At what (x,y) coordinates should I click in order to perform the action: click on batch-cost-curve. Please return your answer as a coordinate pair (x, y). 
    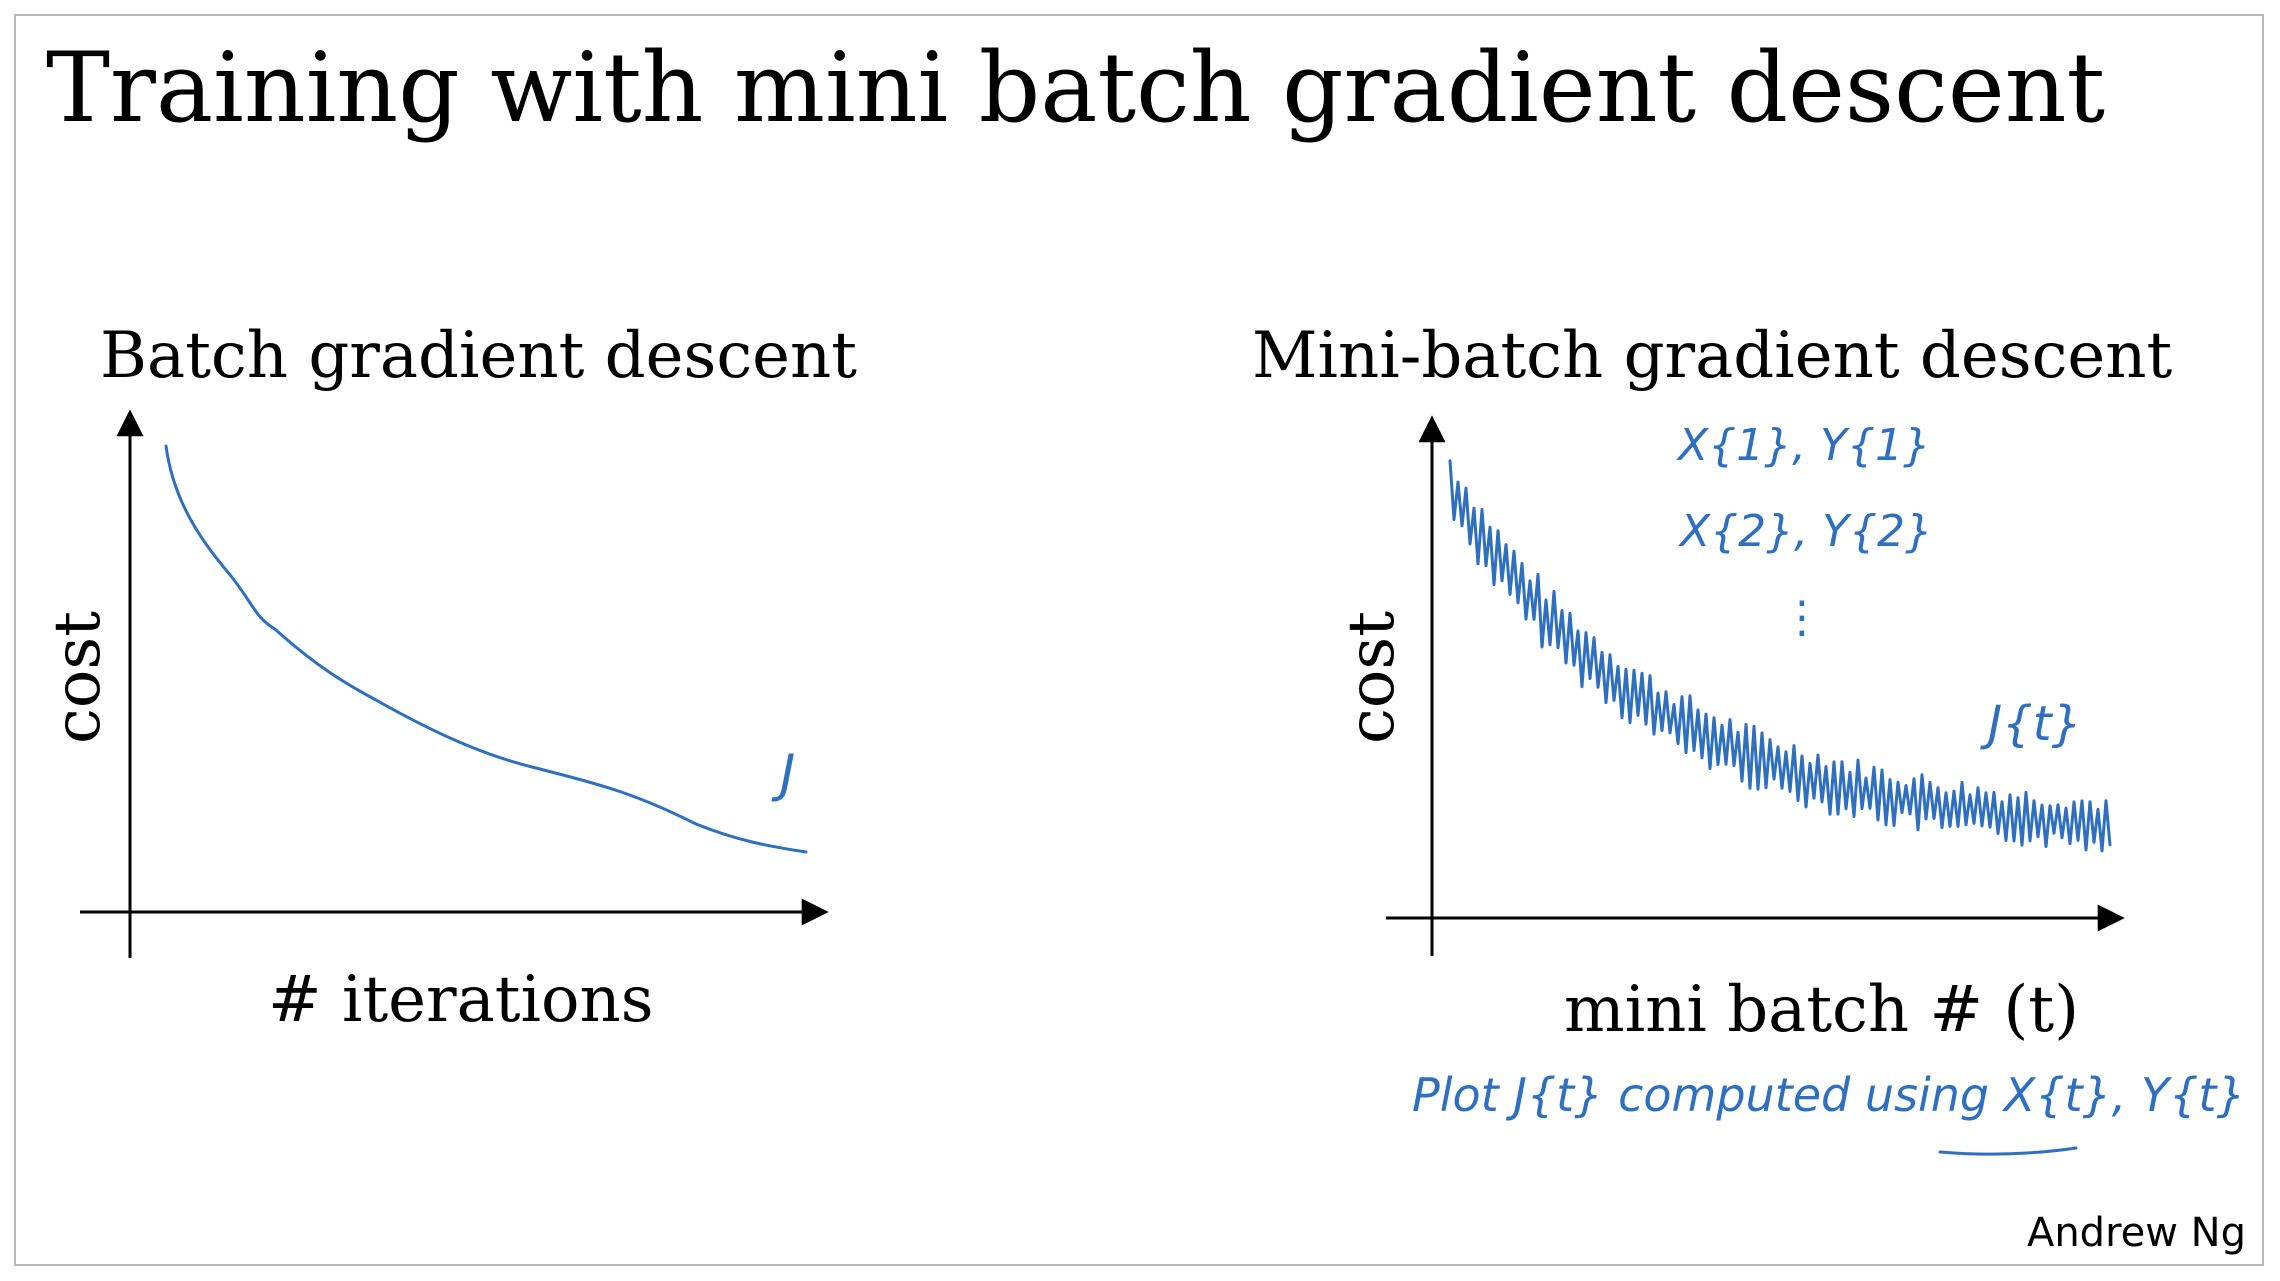
    Looking at the image, I should click on (486, 649).